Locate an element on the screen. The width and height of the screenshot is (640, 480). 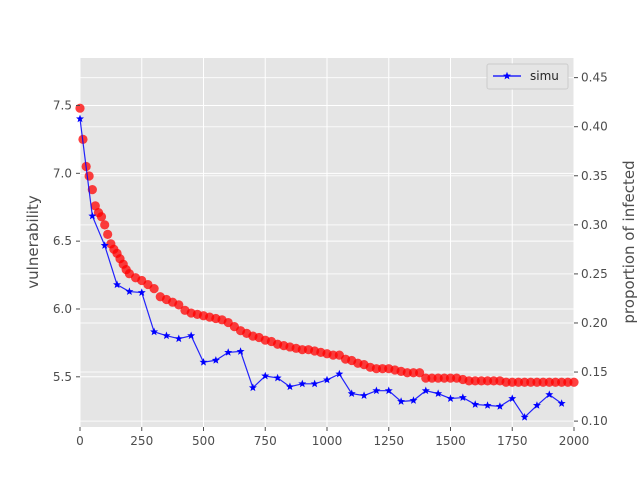
right-y-tick-label: 0.45 is located at coordinates (594, 78).